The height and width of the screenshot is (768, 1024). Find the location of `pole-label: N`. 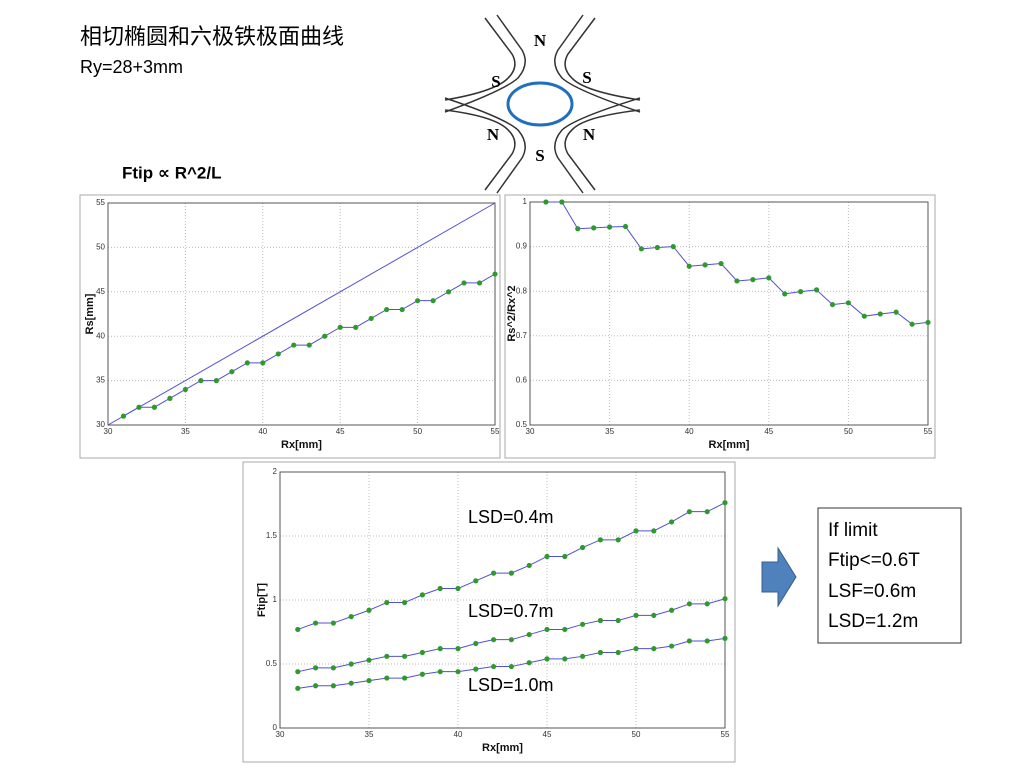

pole-label: N is located at coordinates (493, 134).